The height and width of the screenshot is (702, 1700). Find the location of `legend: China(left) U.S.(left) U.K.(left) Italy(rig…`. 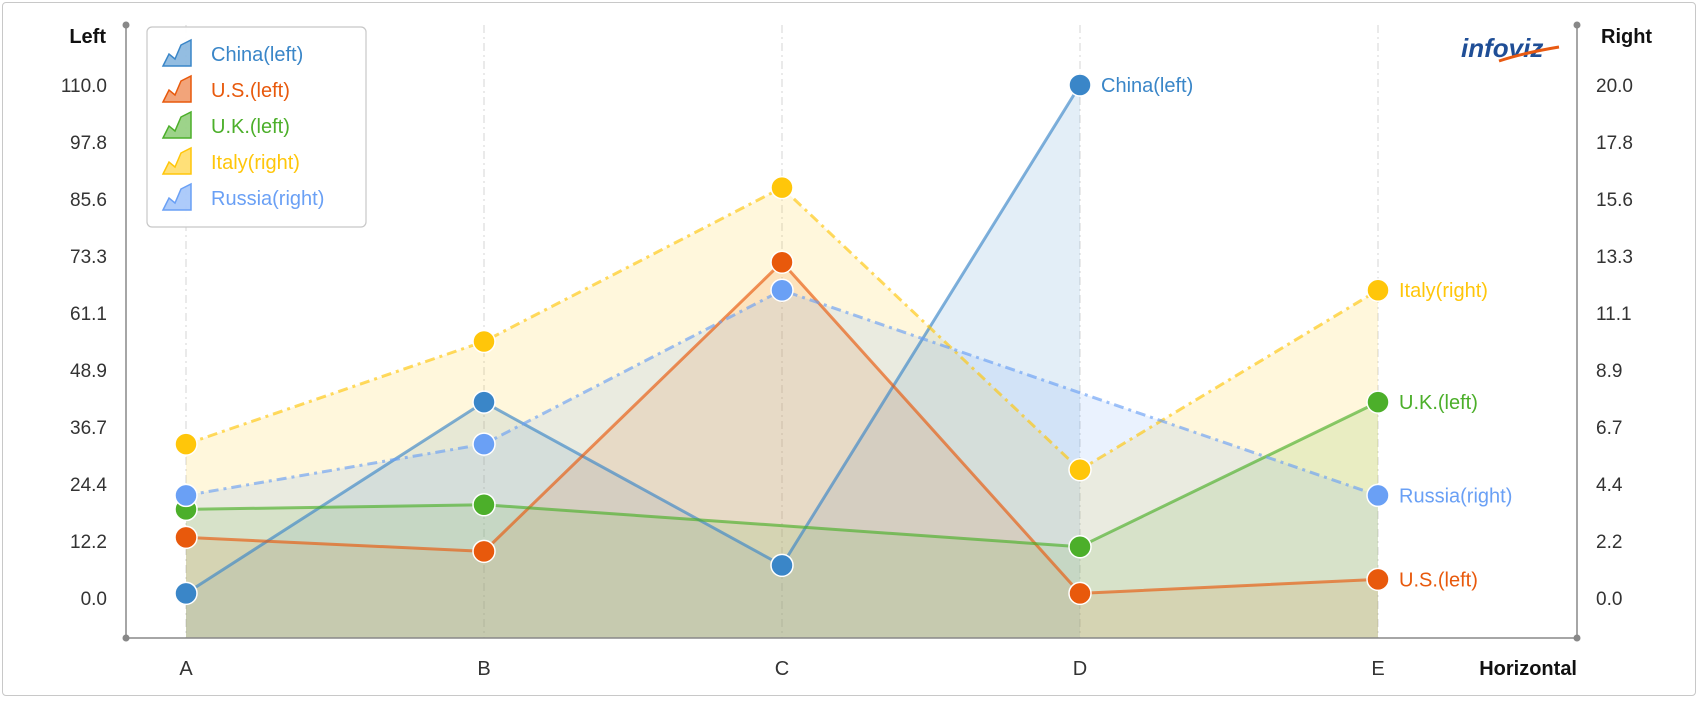

legend: China(left) U.S.(left) U.K.(left) Italy(rig… is located at coordinates (256, 127).